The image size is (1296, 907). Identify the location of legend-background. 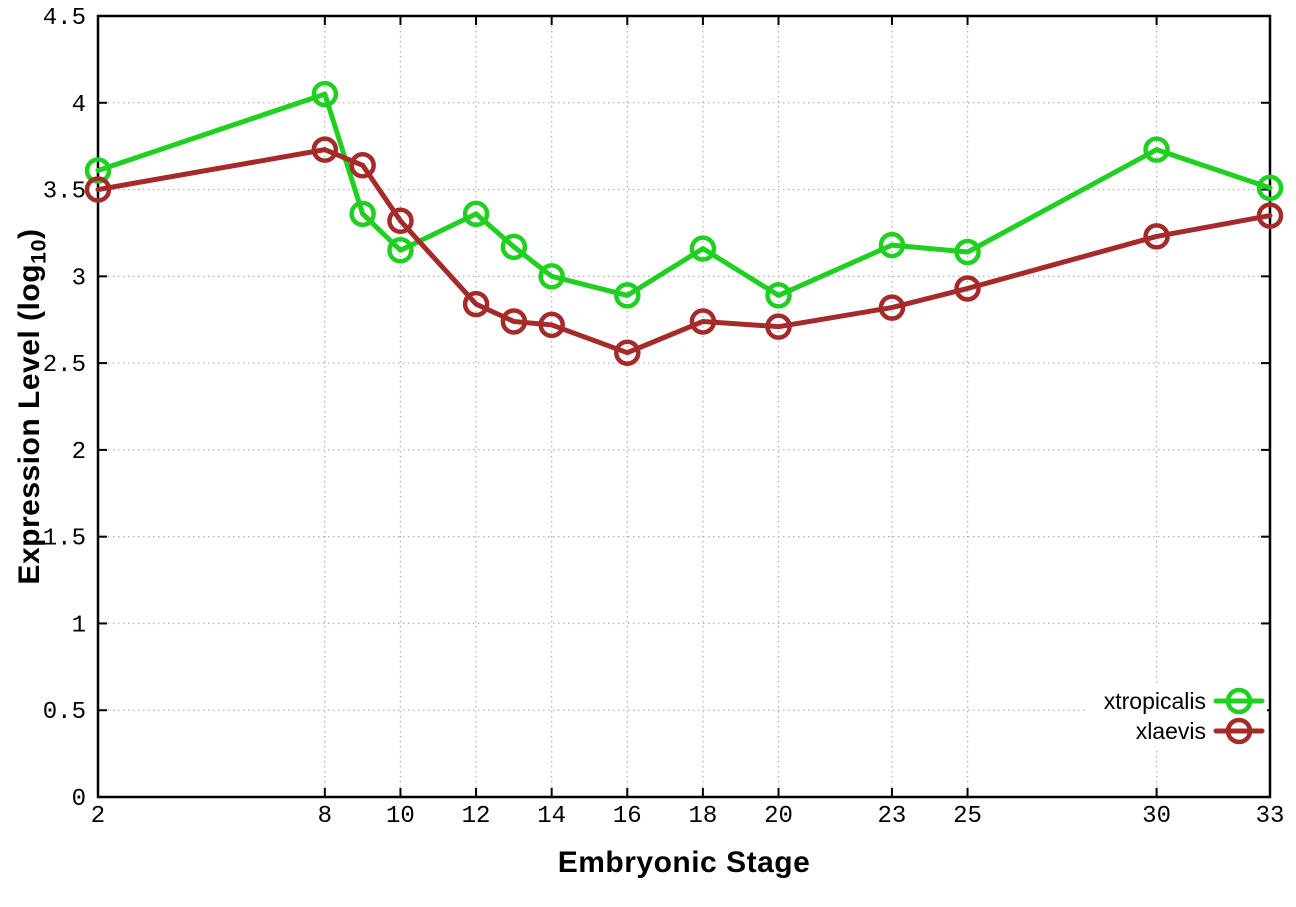
(1176, 716).